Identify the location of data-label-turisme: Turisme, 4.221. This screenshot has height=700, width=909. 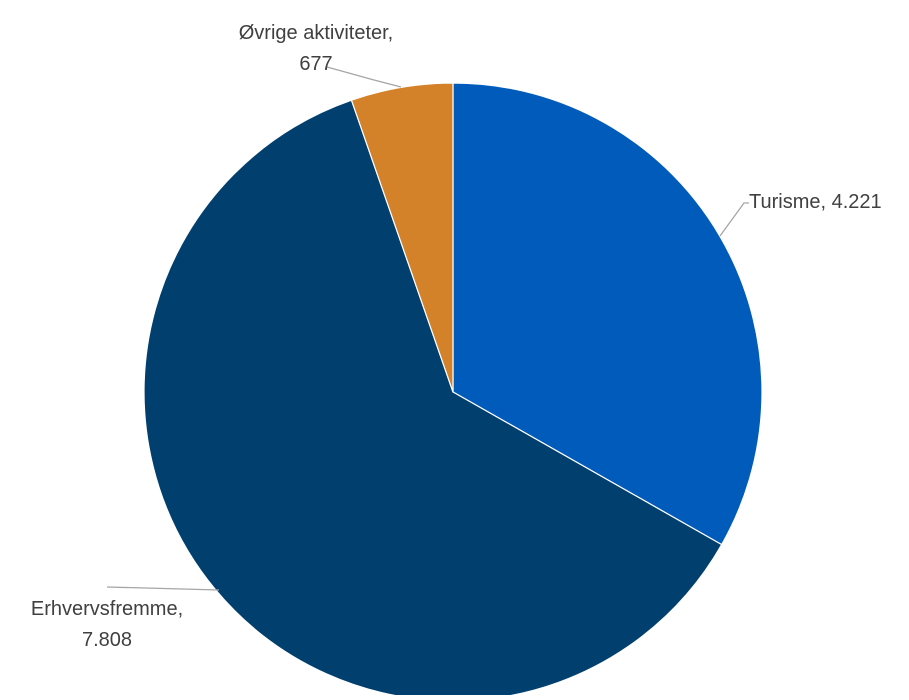
(815, 202).